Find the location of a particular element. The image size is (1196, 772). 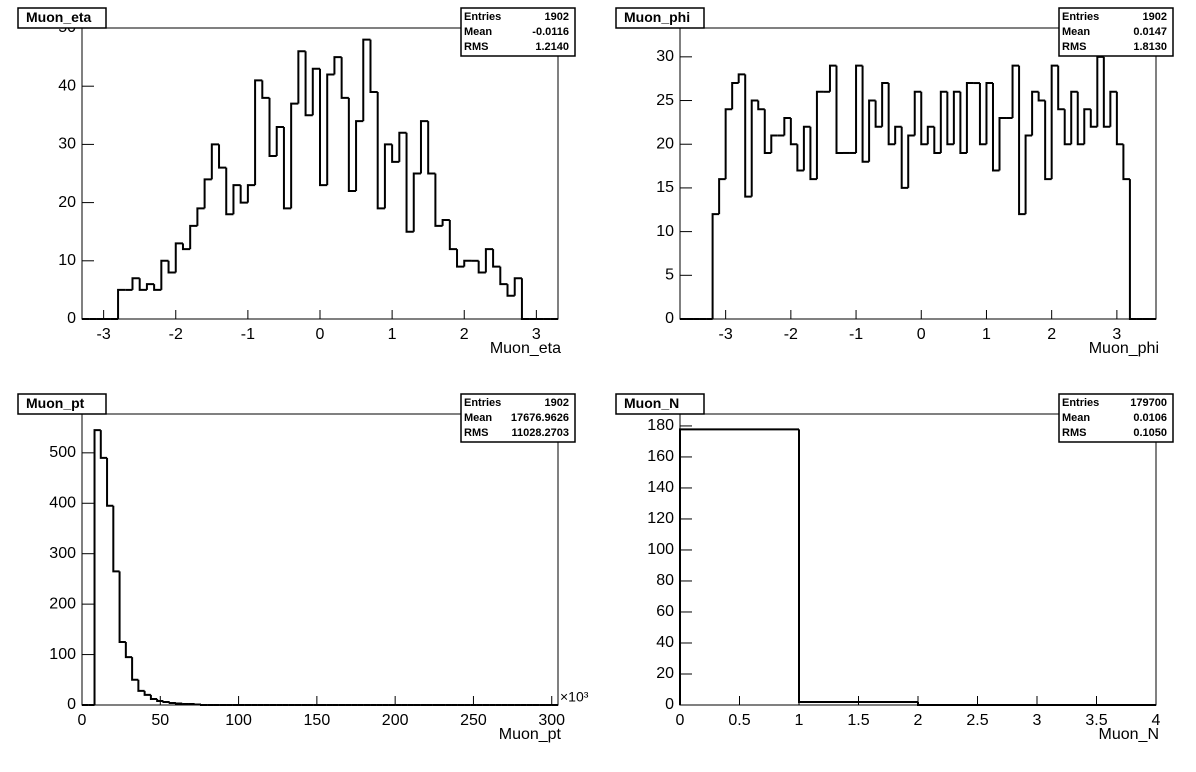

chart-title: Muon_eta is located at coordinates (59, 17).